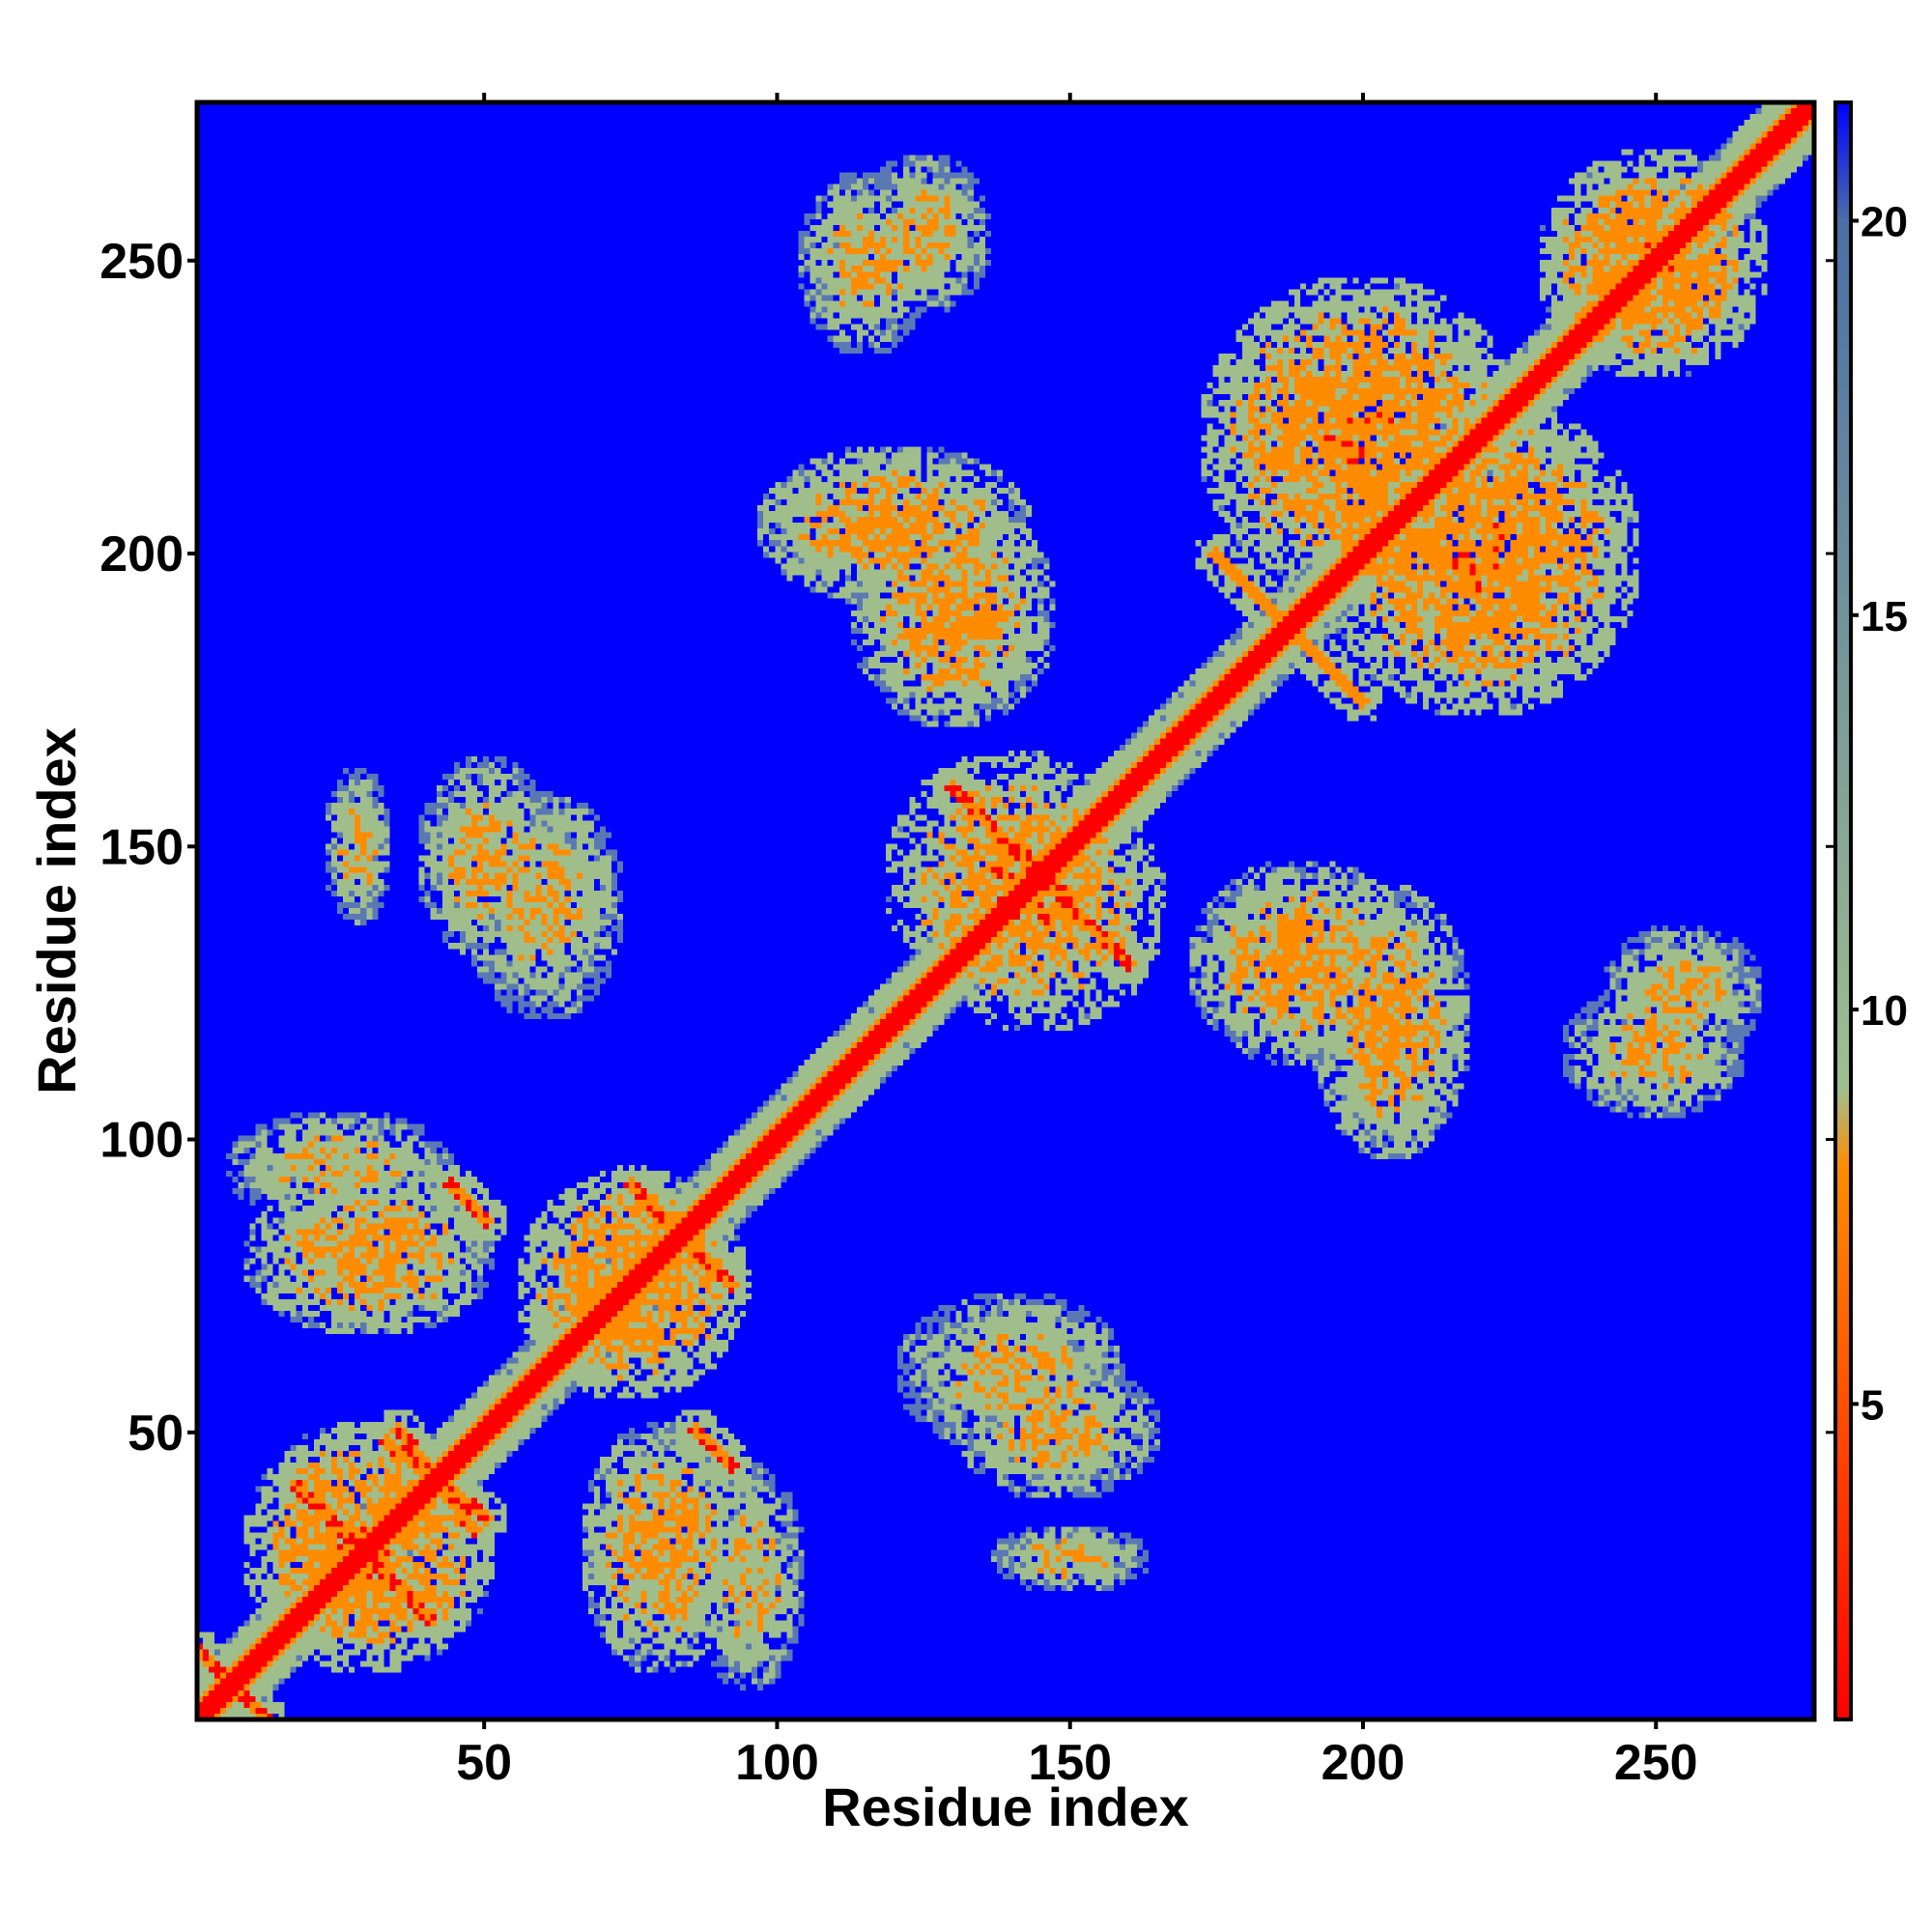  What do you see at coordinates (141, 1141) in the screenshot?
I see `y-tick-label: 100` at bounding box center [141, 1141].